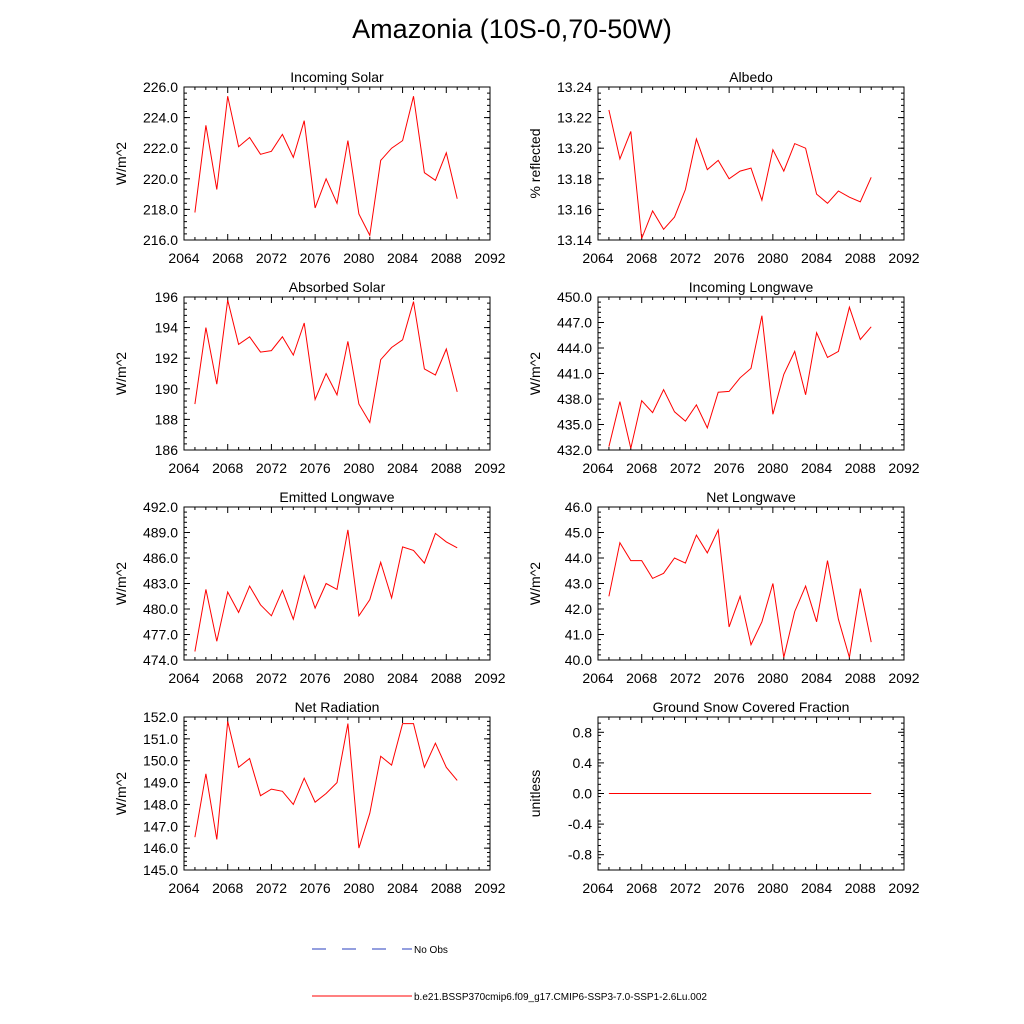 The image size is (1024, 1024). Describe the element at coordinates (574, 450) in the screenshot. I see `y-tick-label: 432.0` at that location.